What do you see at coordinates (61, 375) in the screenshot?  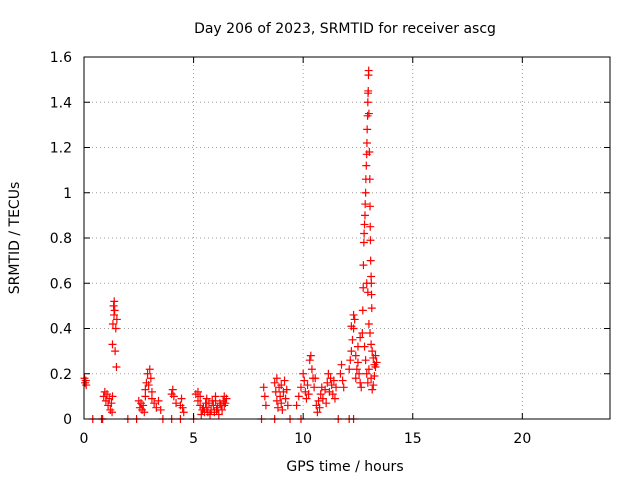 I see `y-tick-label: 0.2` at bounding box center [61, 375].